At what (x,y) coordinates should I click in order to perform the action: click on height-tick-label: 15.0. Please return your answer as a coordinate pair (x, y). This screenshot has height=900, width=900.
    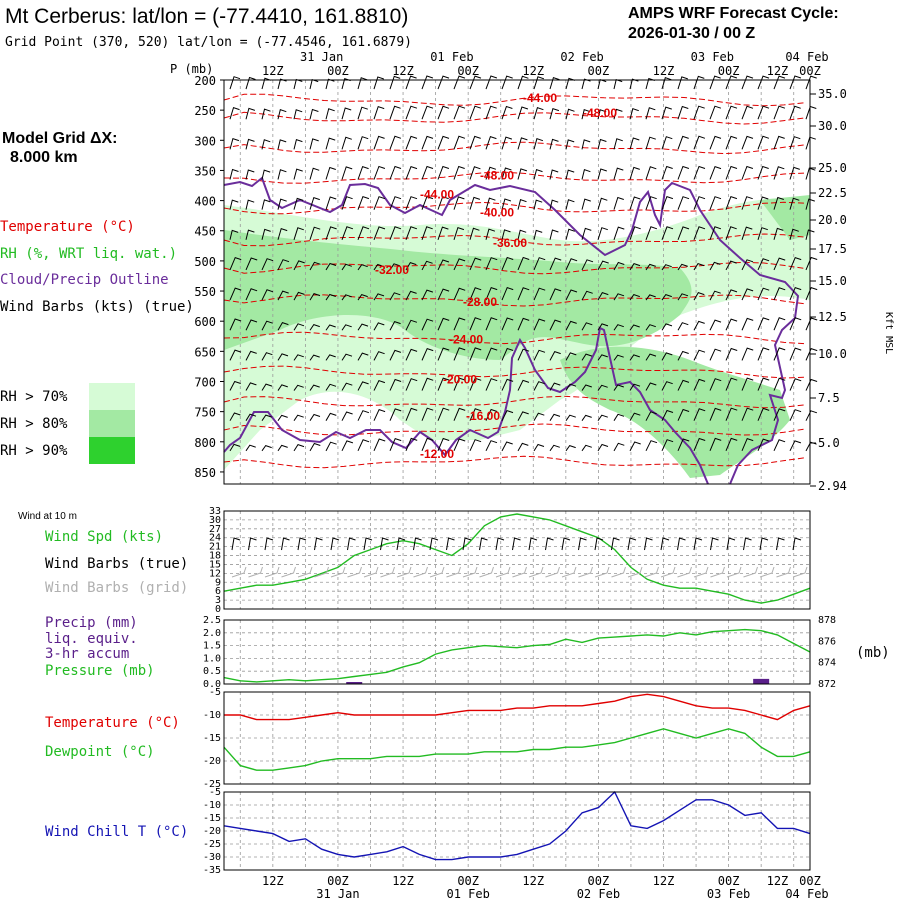
    Looking at the image, I should click on (832, 281).